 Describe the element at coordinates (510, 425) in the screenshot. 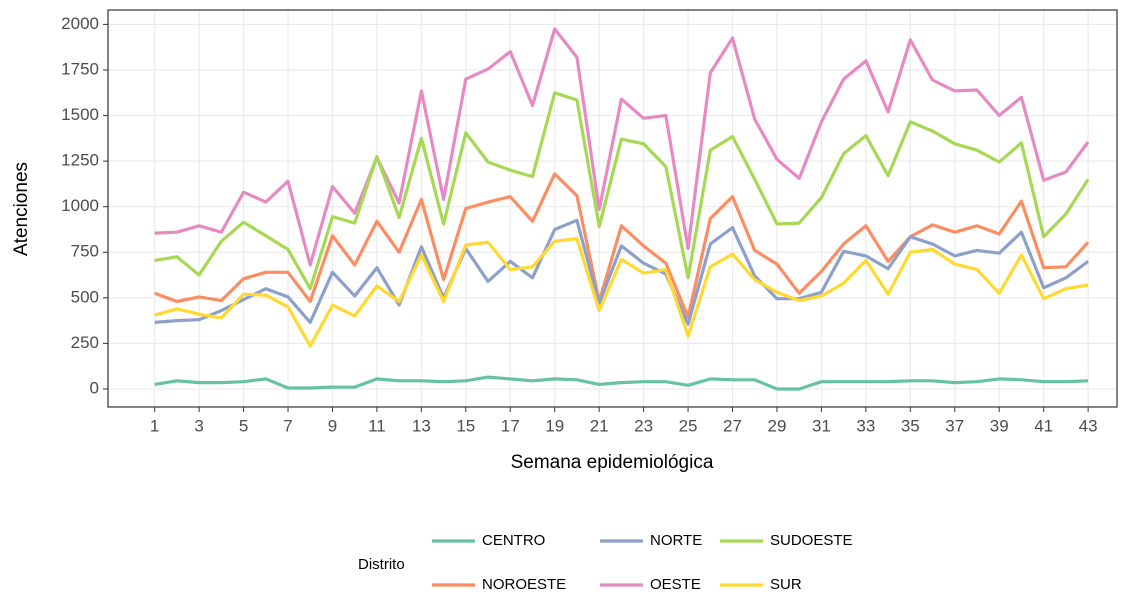

I see `x-tick-label: 17` at that location.